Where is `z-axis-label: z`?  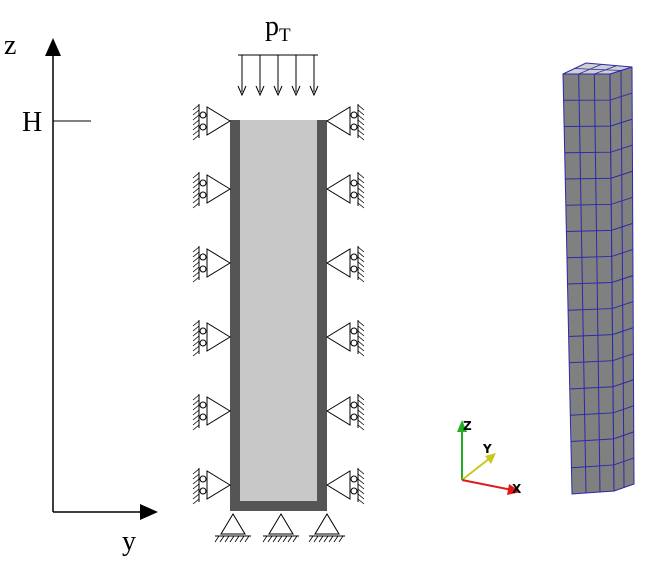 z-axis-label: z is located at coordinates (10, 45).